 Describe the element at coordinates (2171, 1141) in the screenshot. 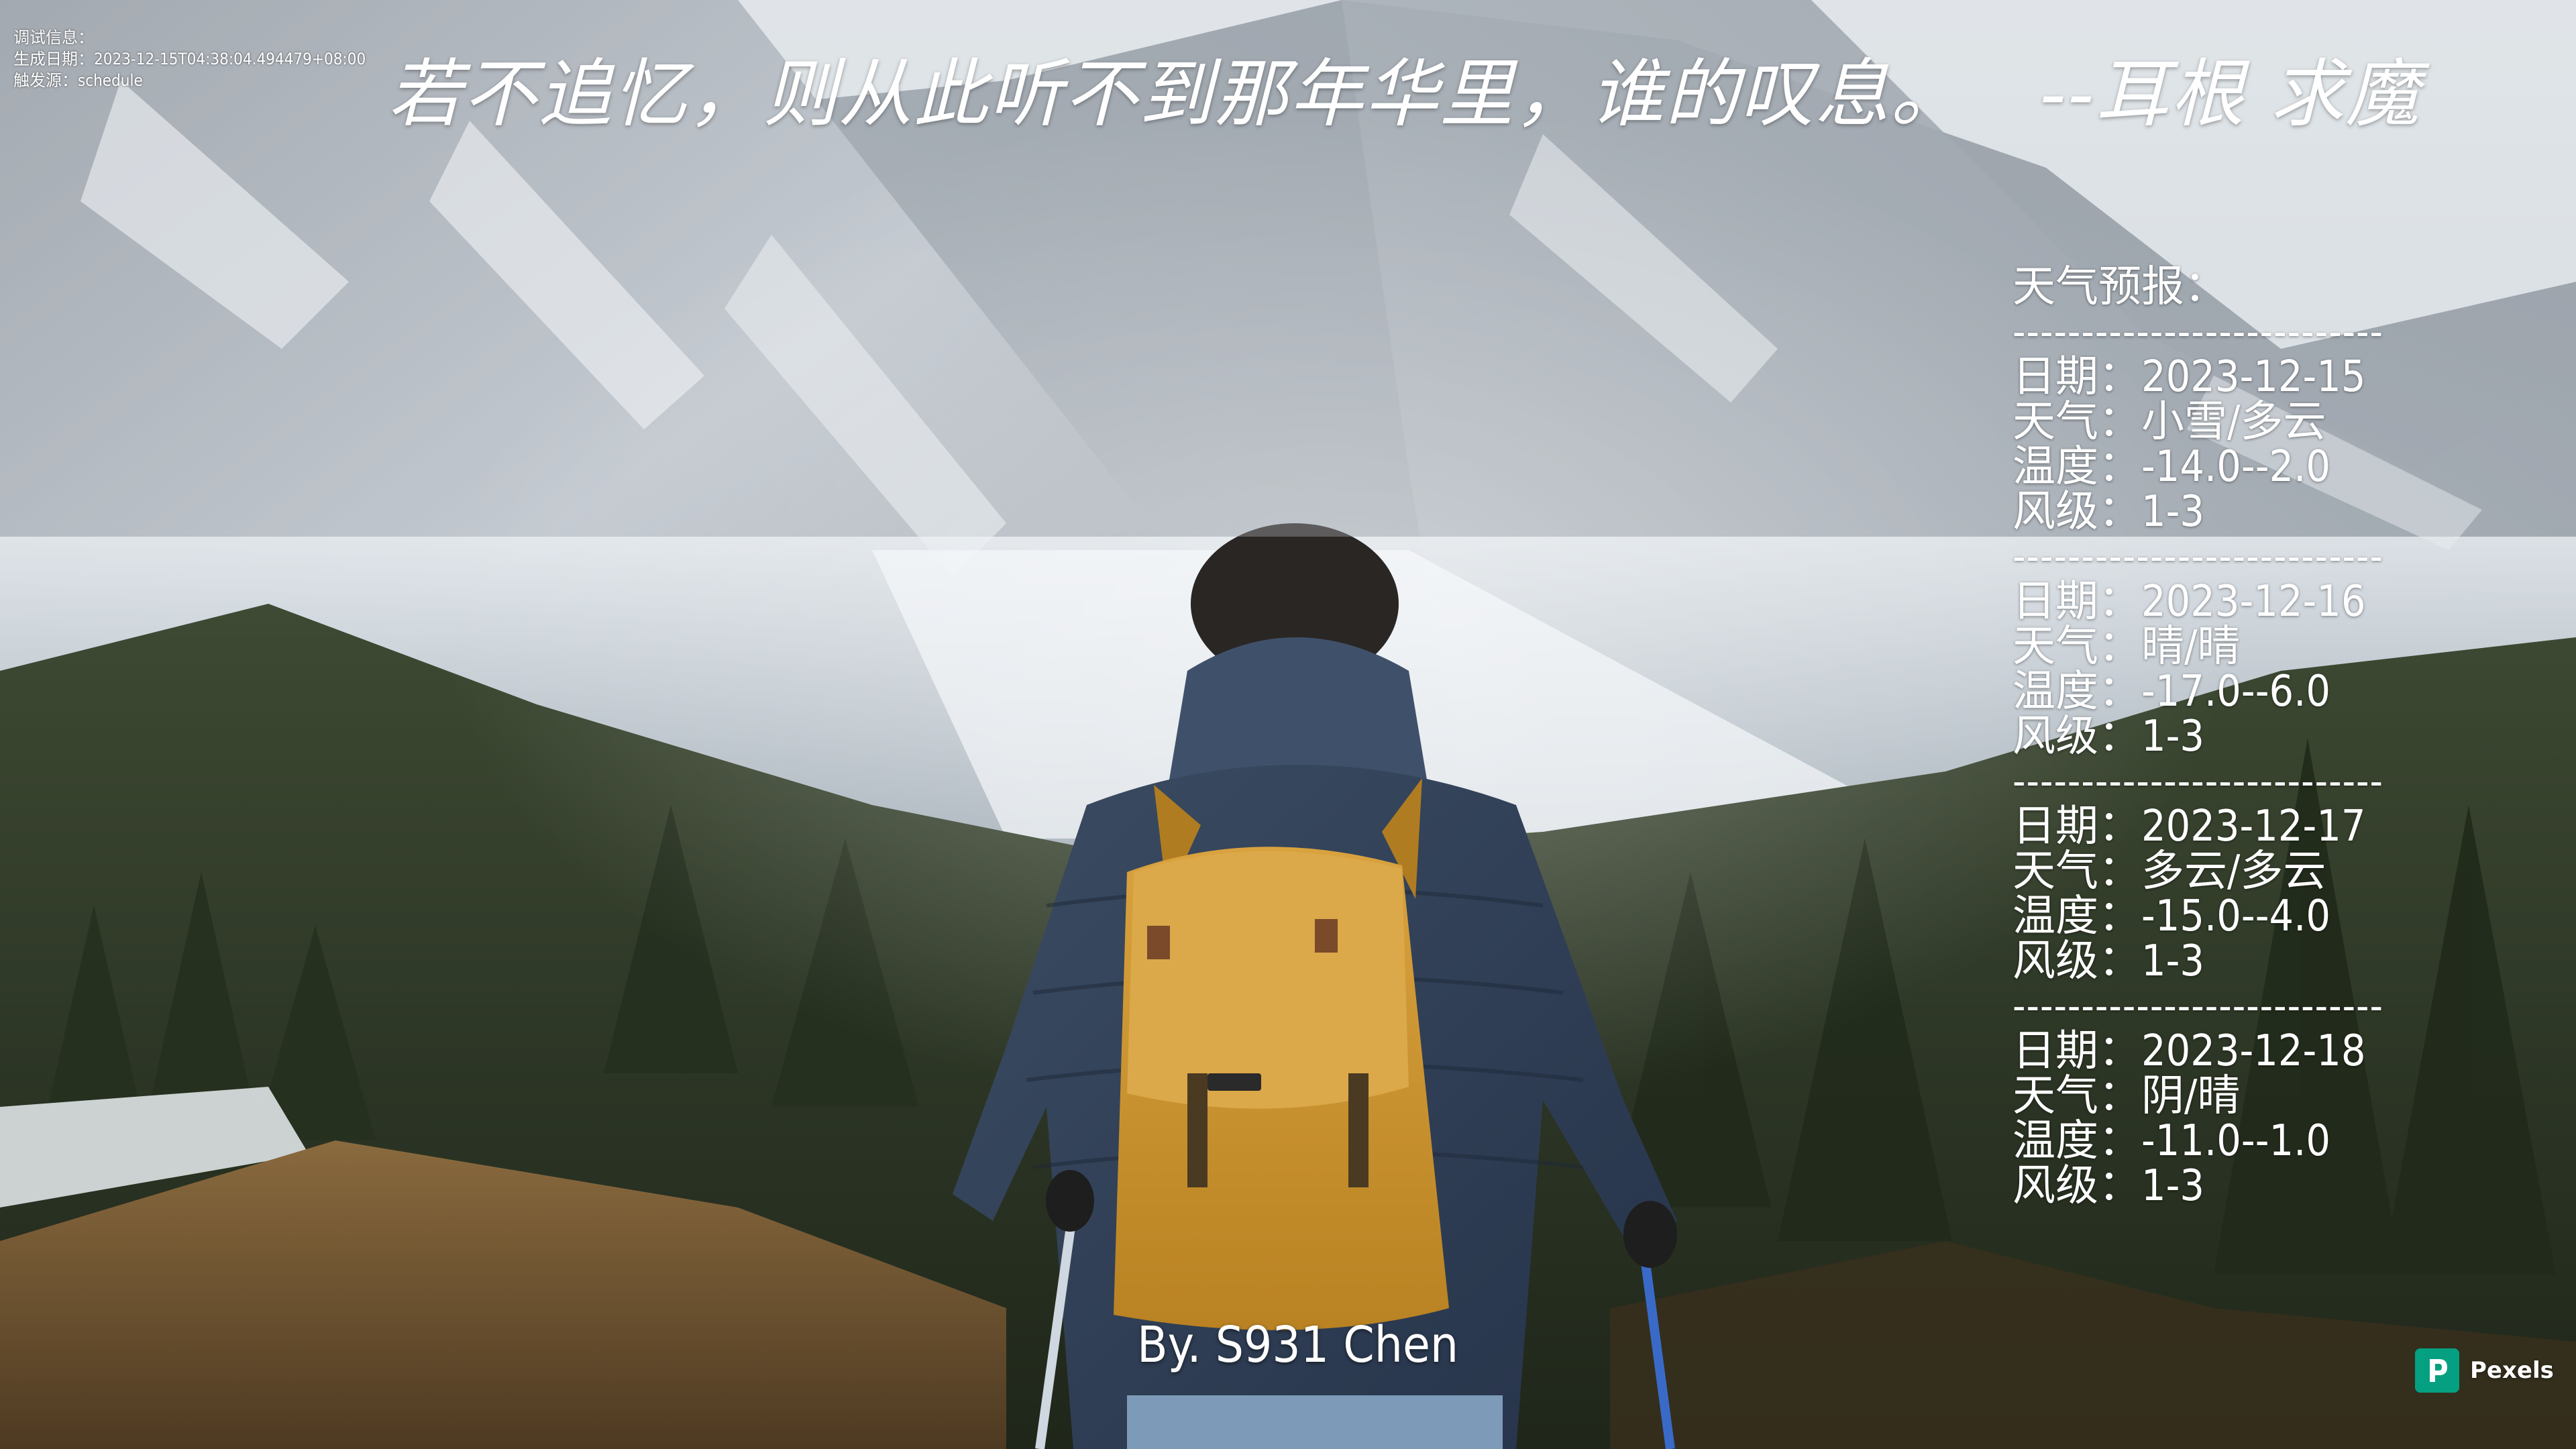

I see `weather-temperature: 温度：-11.0--1.0` at that location.